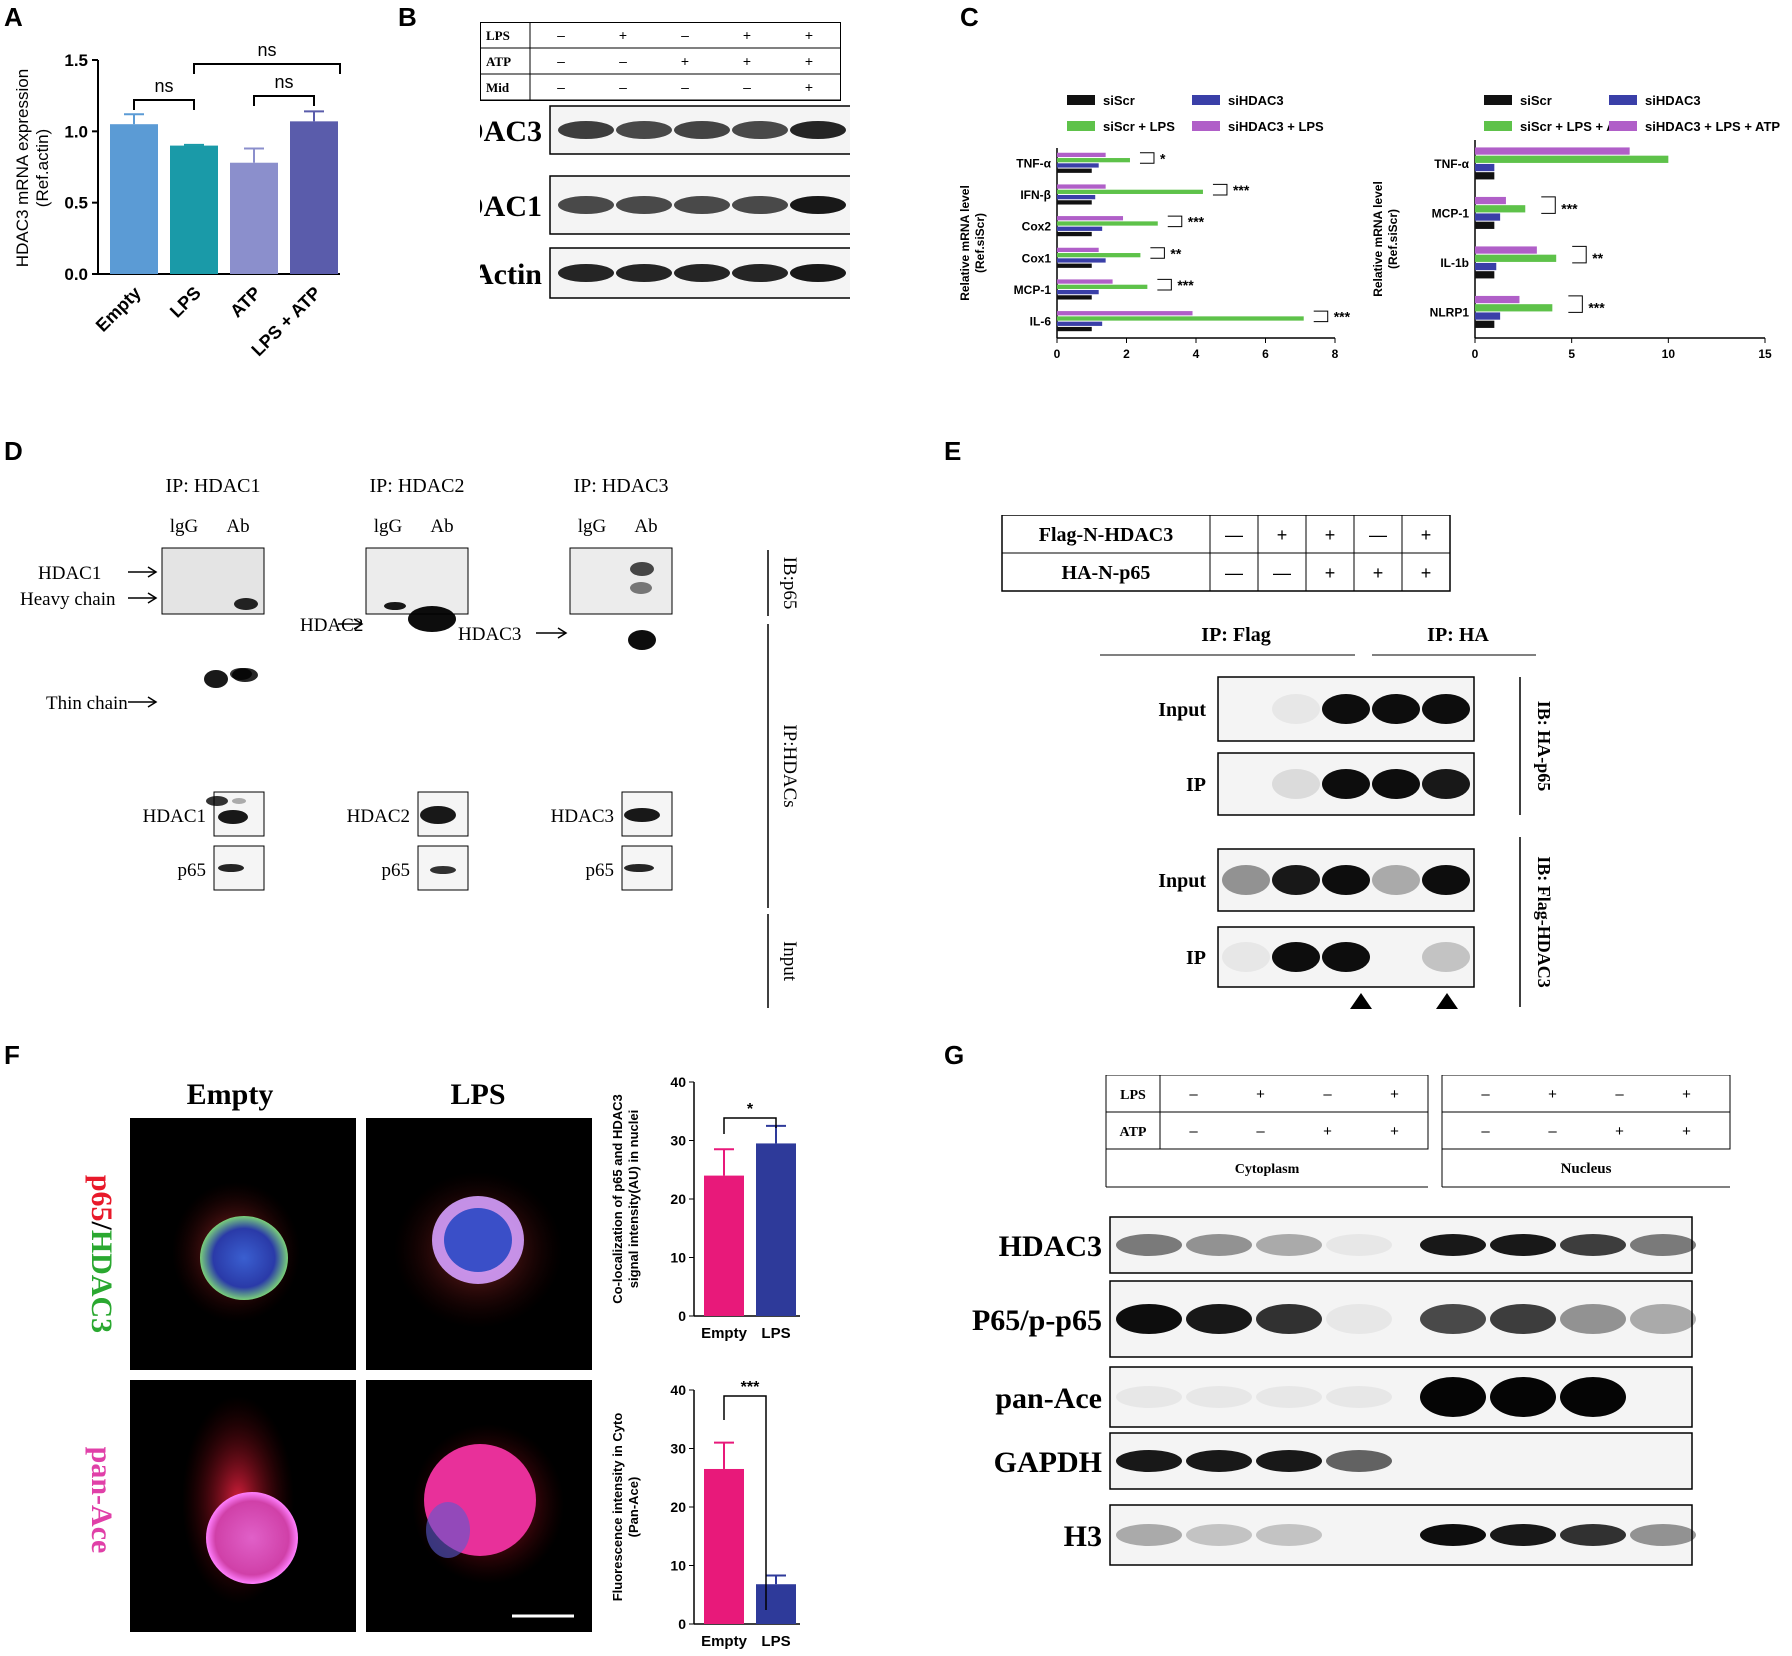  I want to click on f-row1-label: p65/HDAC3, so click(101, 1254).